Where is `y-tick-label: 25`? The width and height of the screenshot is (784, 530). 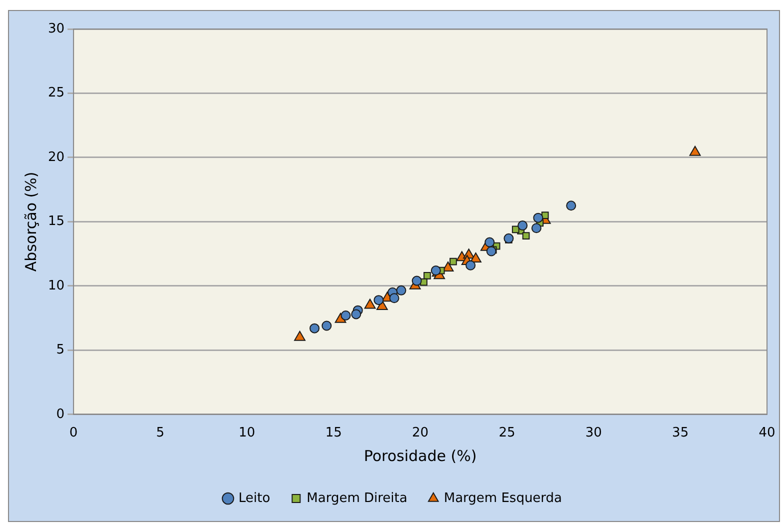
y-tick-label: 25 is located at coordinates (56, 93).